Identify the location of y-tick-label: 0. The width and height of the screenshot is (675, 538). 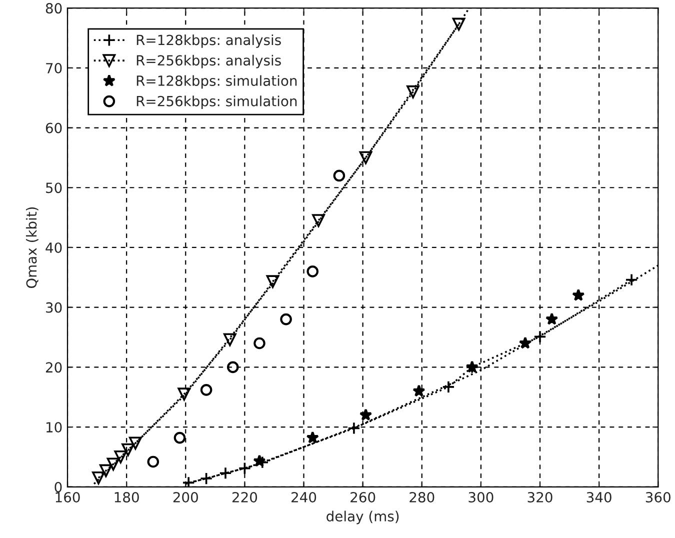
(58, 487).